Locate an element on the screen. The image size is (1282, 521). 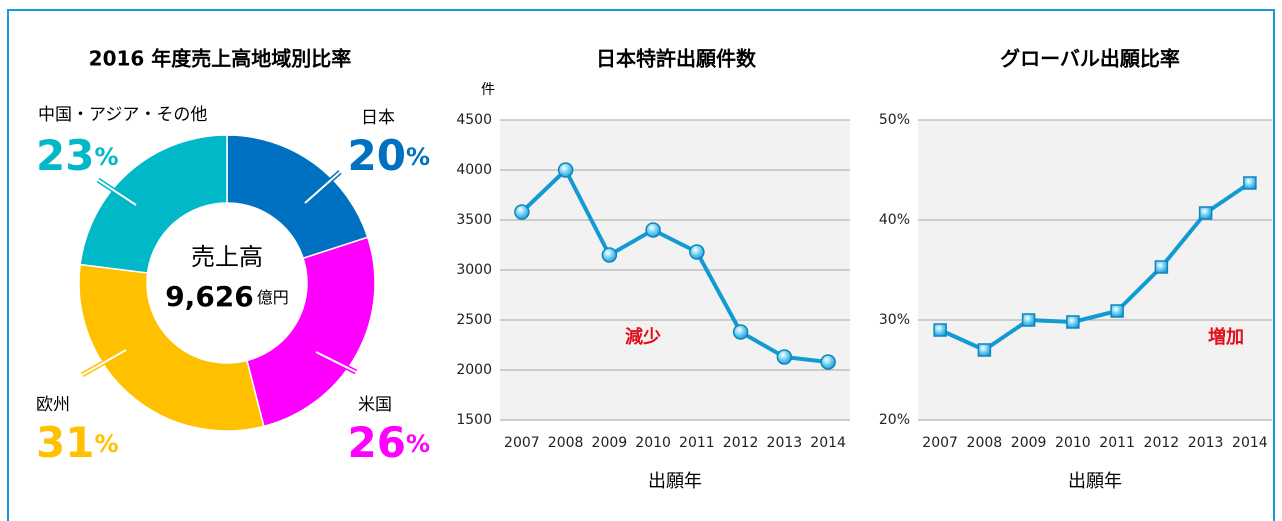
y-tick-label: 1500 is located at coordinates (474, 420).